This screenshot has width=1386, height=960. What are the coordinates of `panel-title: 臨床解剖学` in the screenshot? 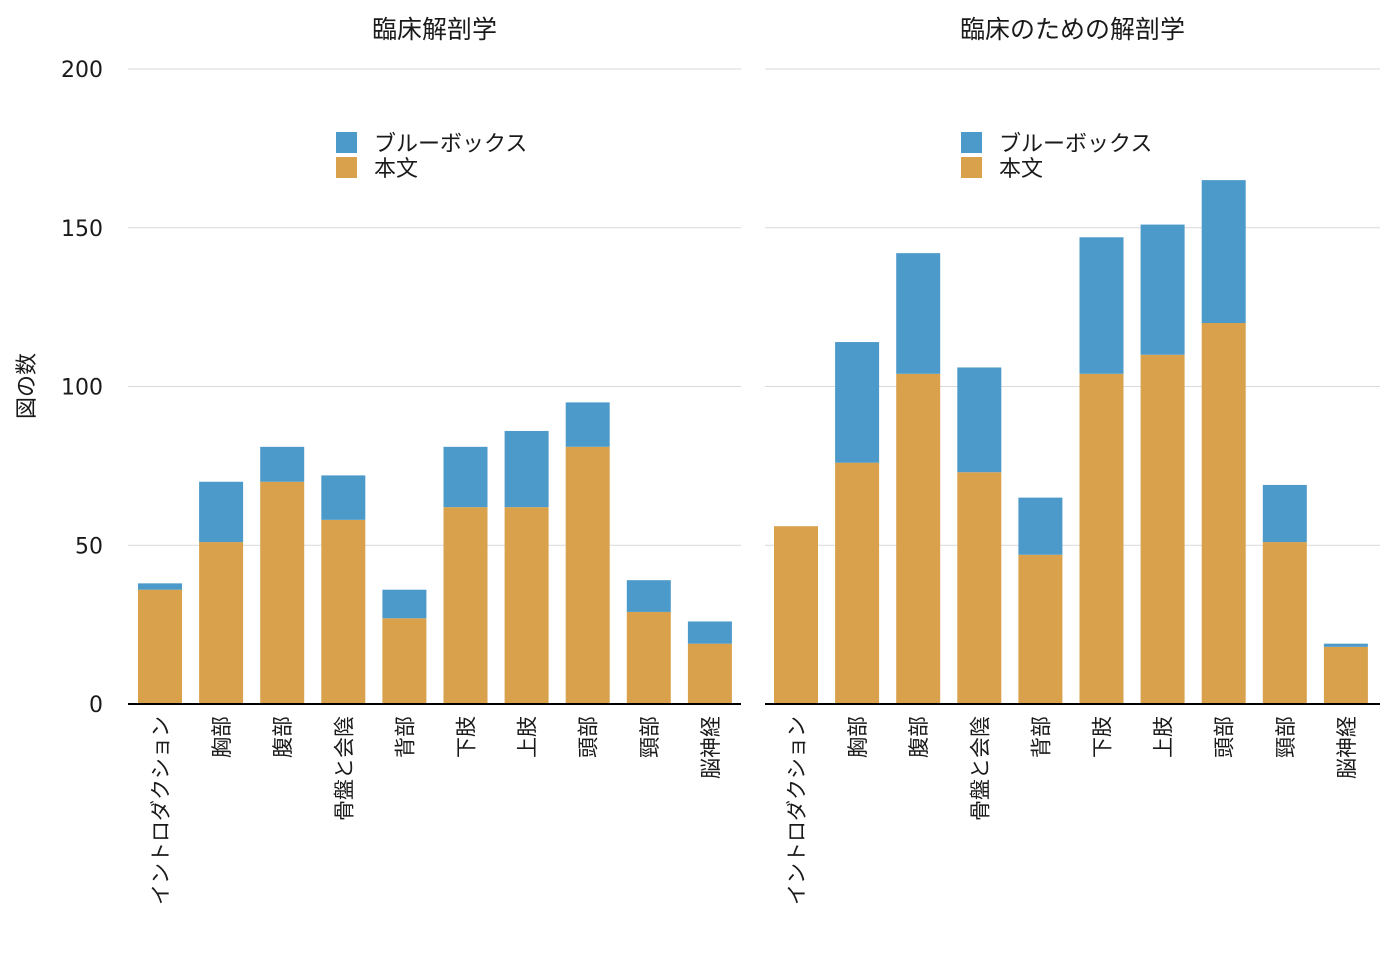 It's located at (434, 29).